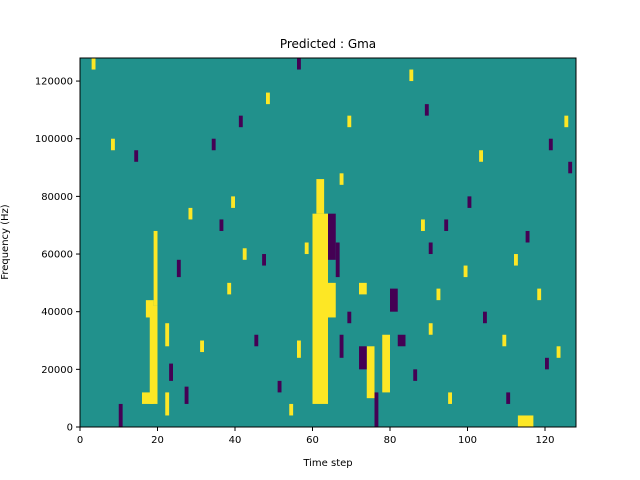 The width and height of the screenshot is (640, 480). Describe the element at coordinates (544, 440) in the screenshot. I see `x-tick-label: 120` at that location.